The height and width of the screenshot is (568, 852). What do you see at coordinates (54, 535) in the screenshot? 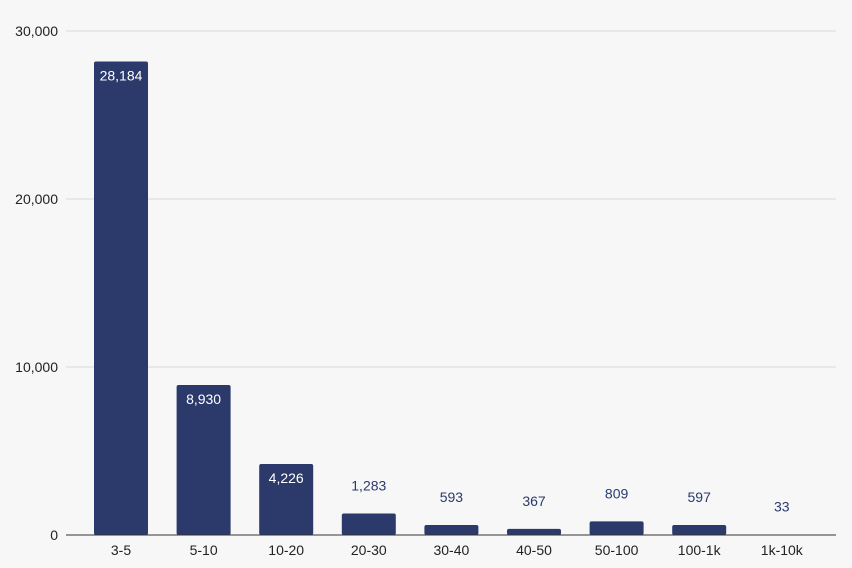
I see `y-tick-label: 0` at bounding box center [54, 535].